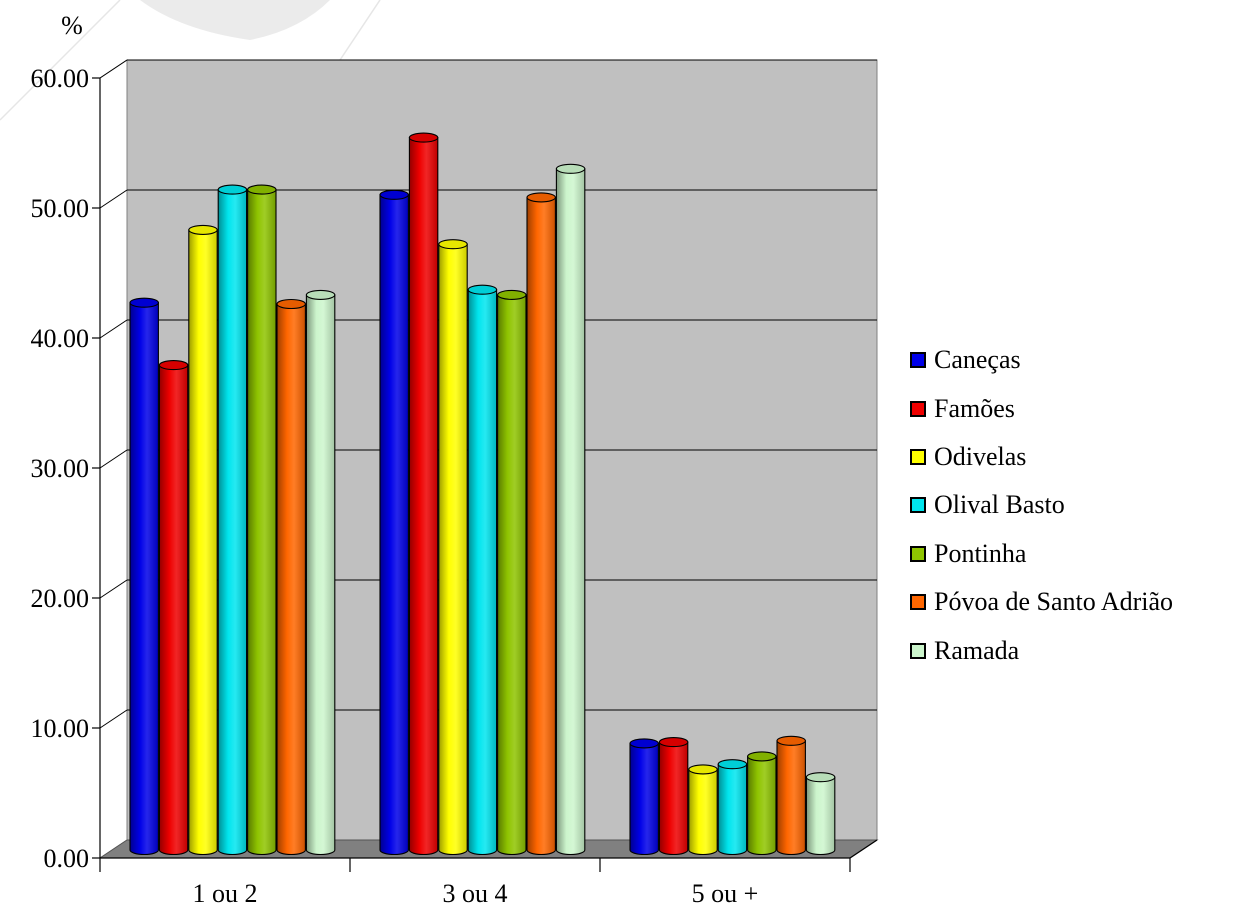  I want to click on legend-label: Famões, so click(974, 408).